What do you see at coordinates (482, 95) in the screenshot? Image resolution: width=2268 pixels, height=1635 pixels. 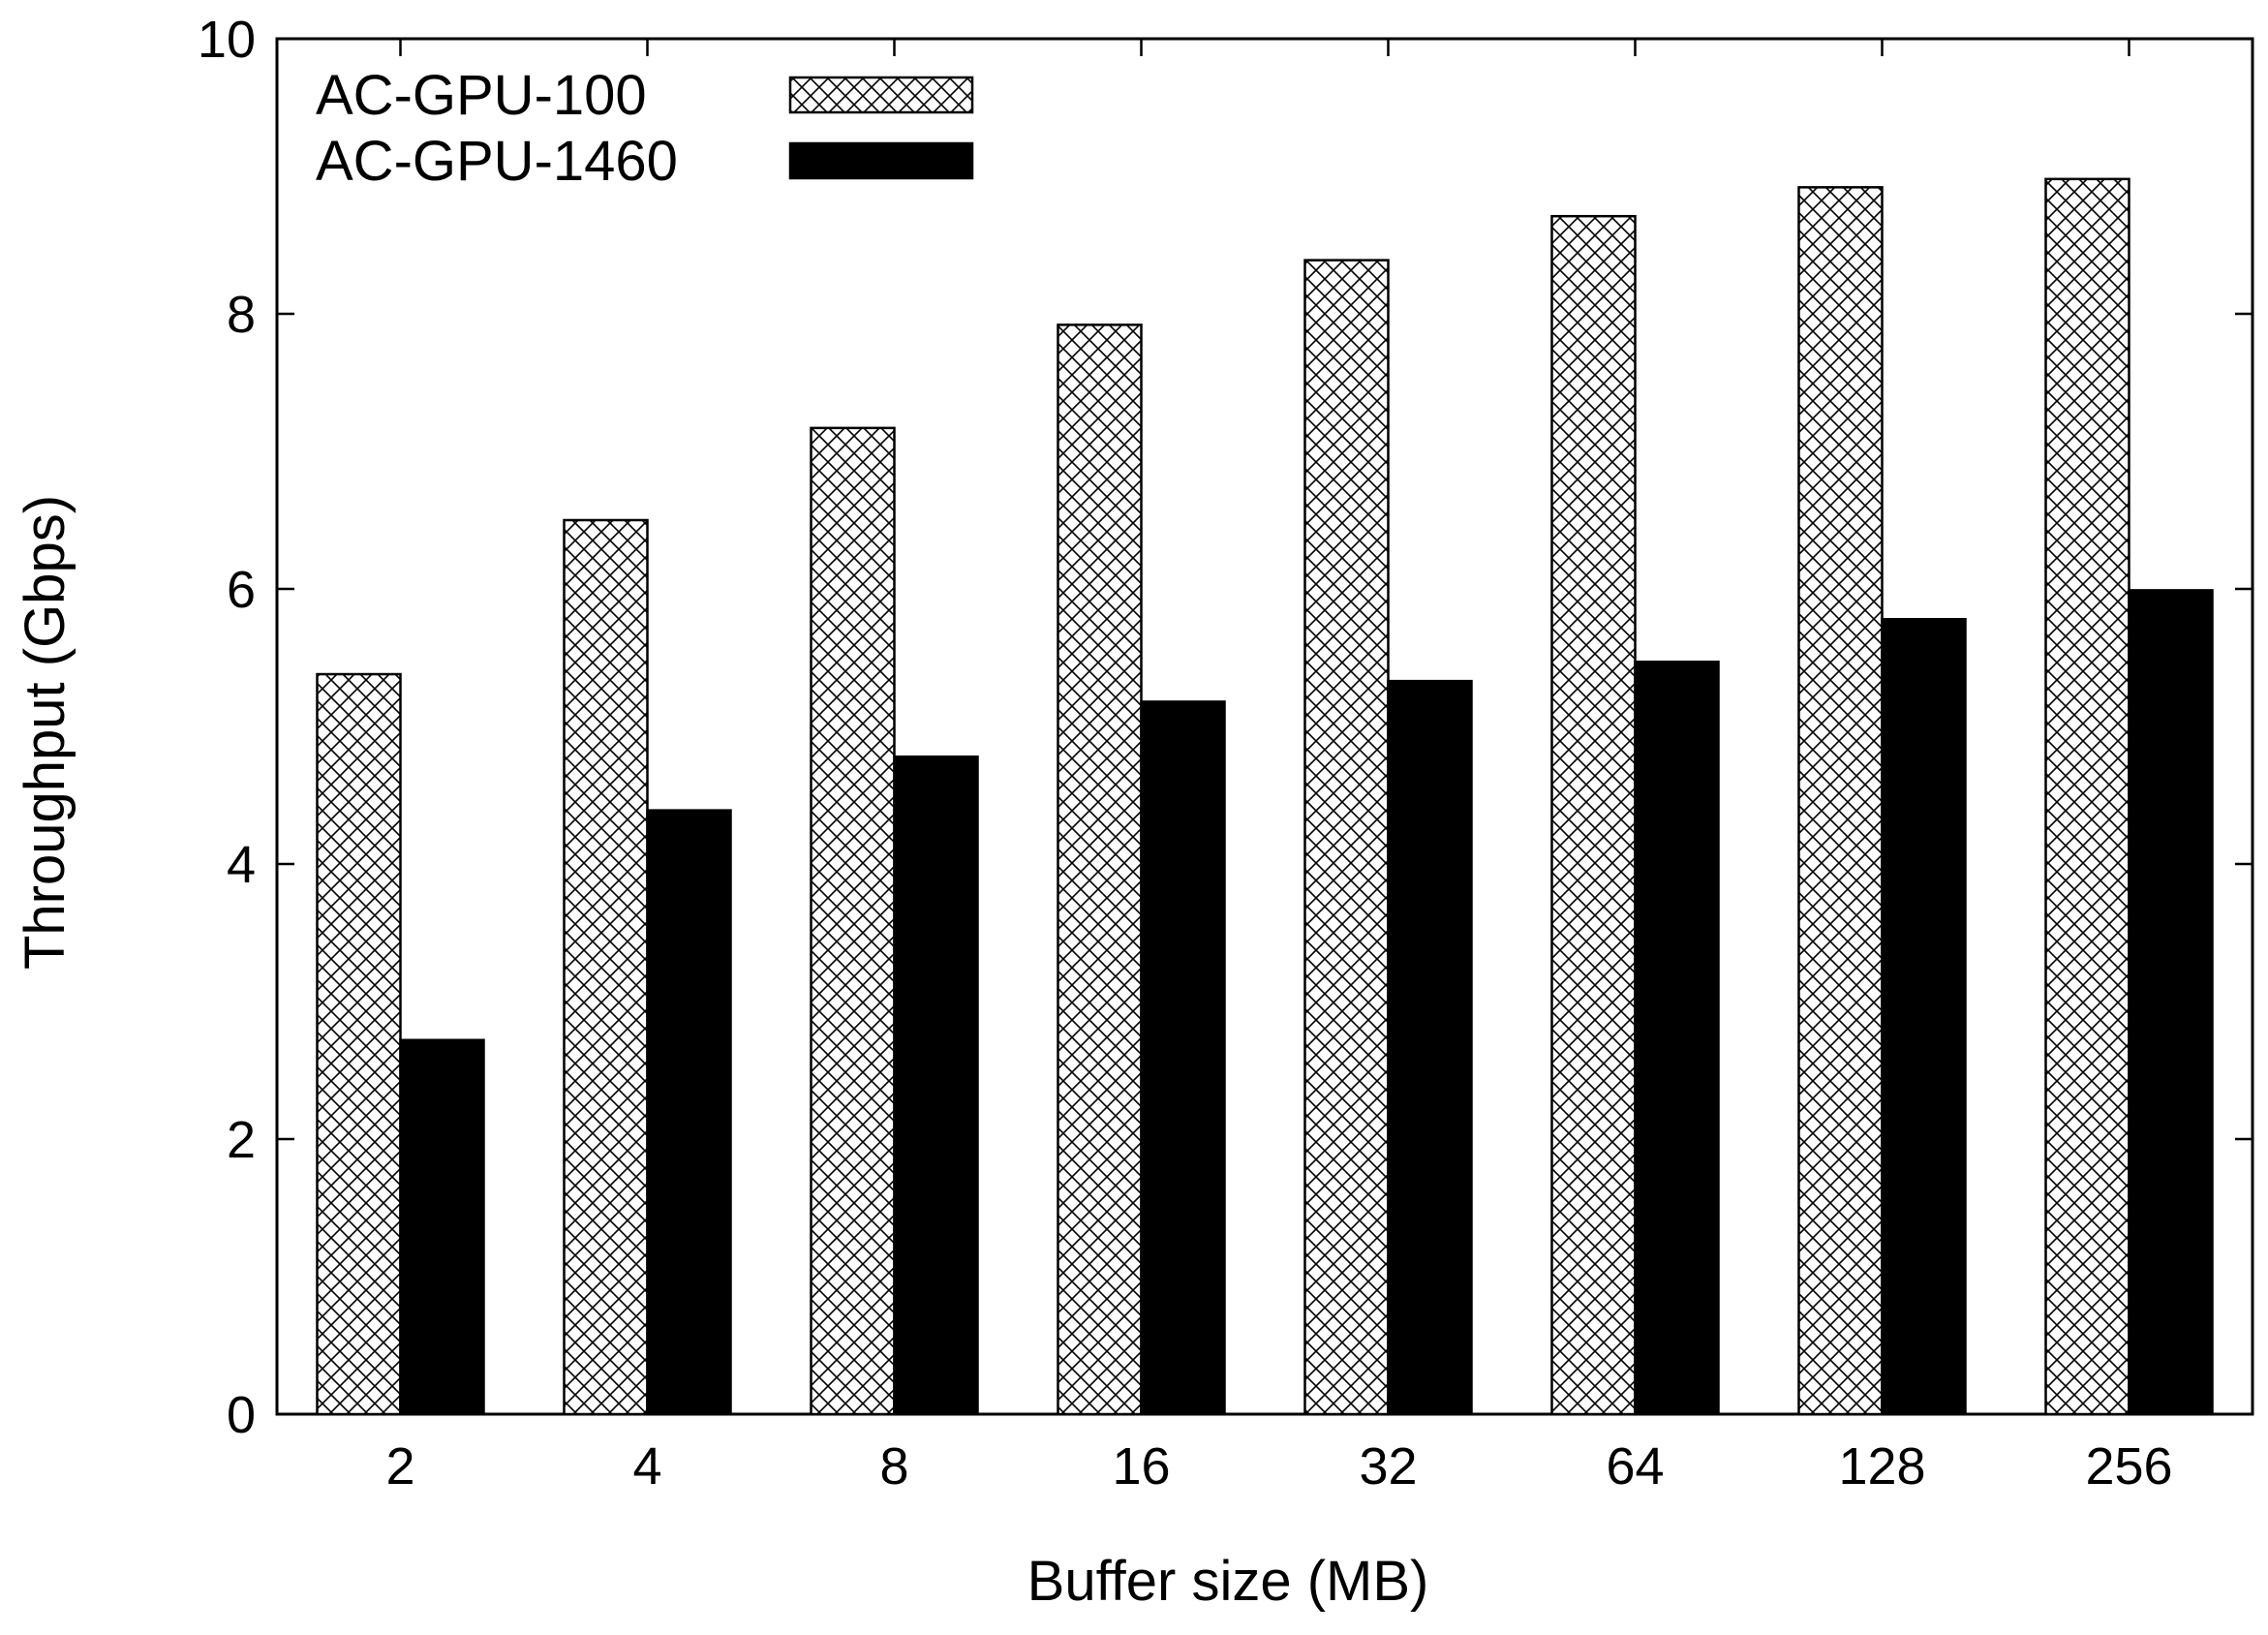 I see `legend-label: AC-GPU-100` at bounding box center [482, 95].